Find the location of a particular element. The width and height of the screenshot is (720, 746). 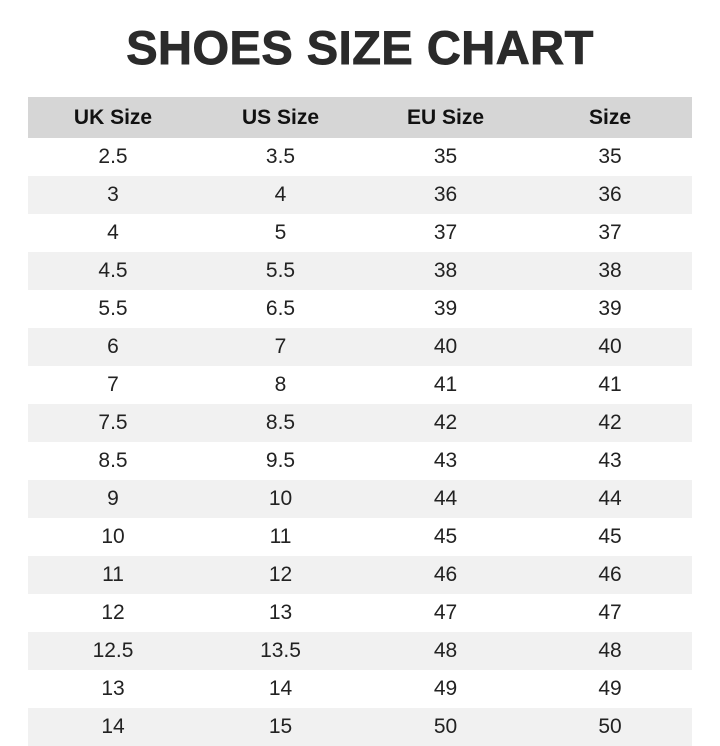

table-row: 4.5 5.5 38 38 is located at coordinates (360, 271).